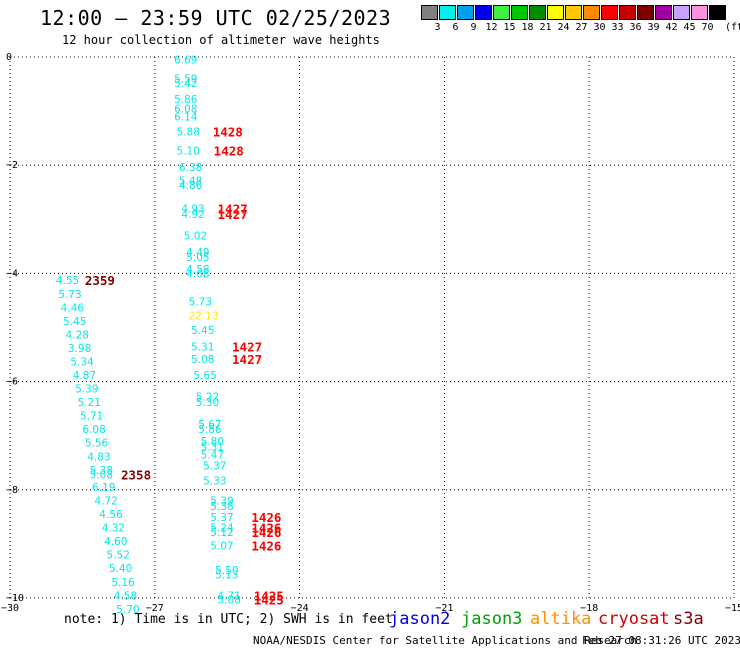 This screenshot has width=740, height=650. Describe the element at coordinates (634, 619) in the screenshot. I see `satellite-label: cryosat` at that location.